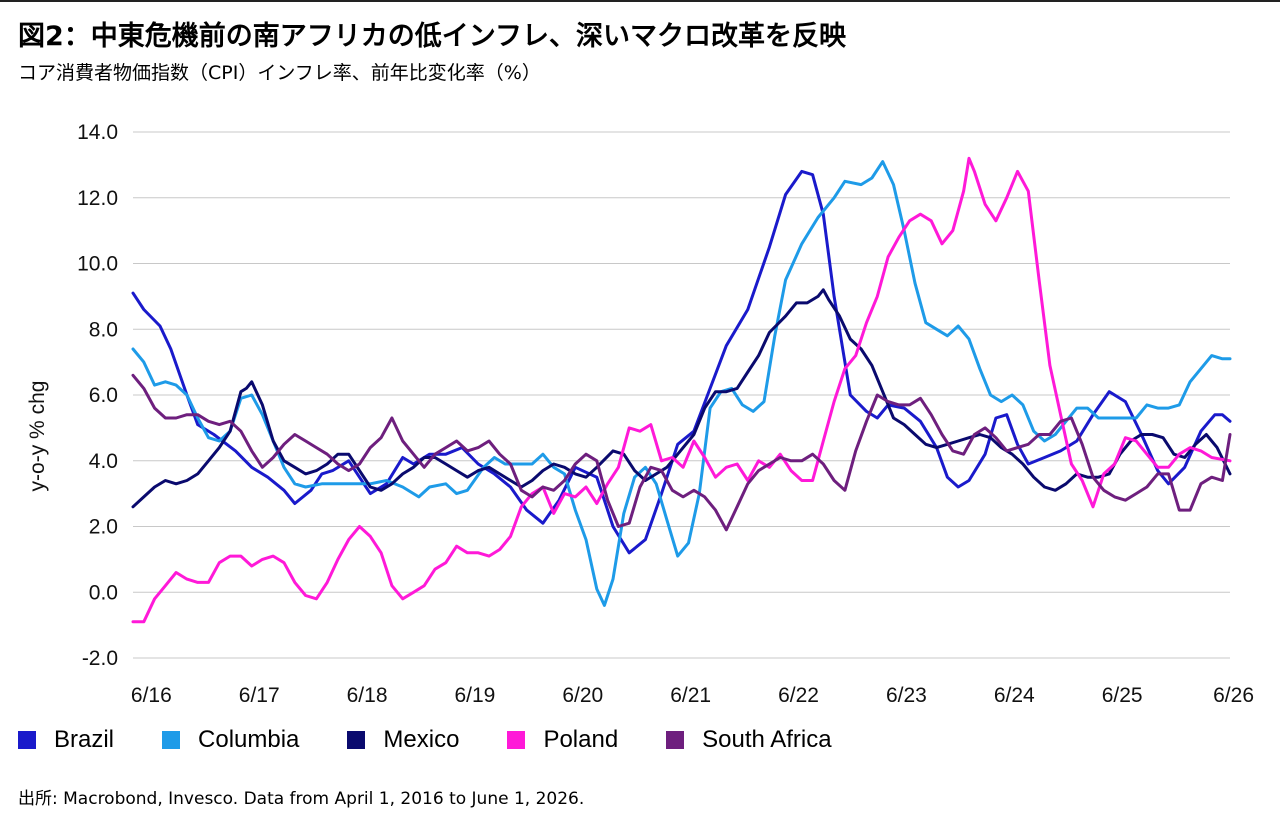 The image size is (1280, 820). What do you see at coordinates (798, 695) in the screenshot?
I see `x-tick-label: 6/22` at bounding box center [798, 695].